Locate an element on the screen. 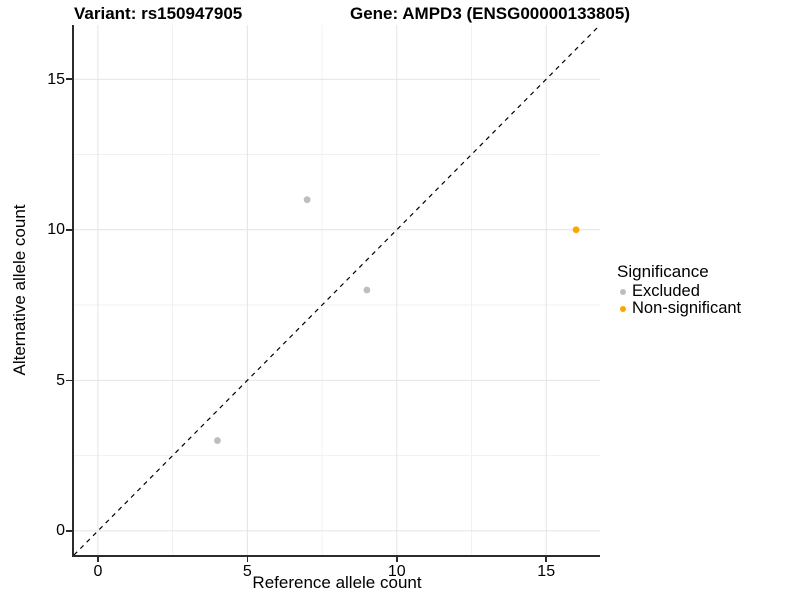 The image size is (800, 600). y-tick-label: 10 is located at coordinates (56, 230).